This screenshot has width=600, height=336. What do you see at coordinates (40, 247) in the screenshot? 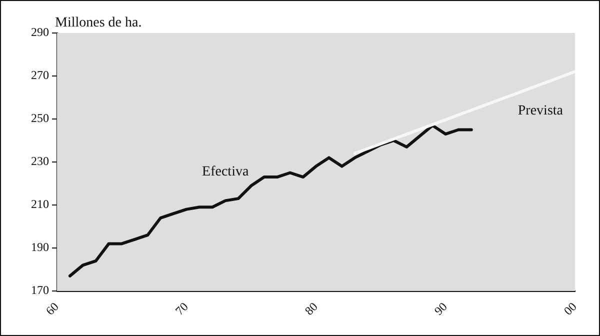
I see `y-tick-label: 190` at bounding box center [40, 247].